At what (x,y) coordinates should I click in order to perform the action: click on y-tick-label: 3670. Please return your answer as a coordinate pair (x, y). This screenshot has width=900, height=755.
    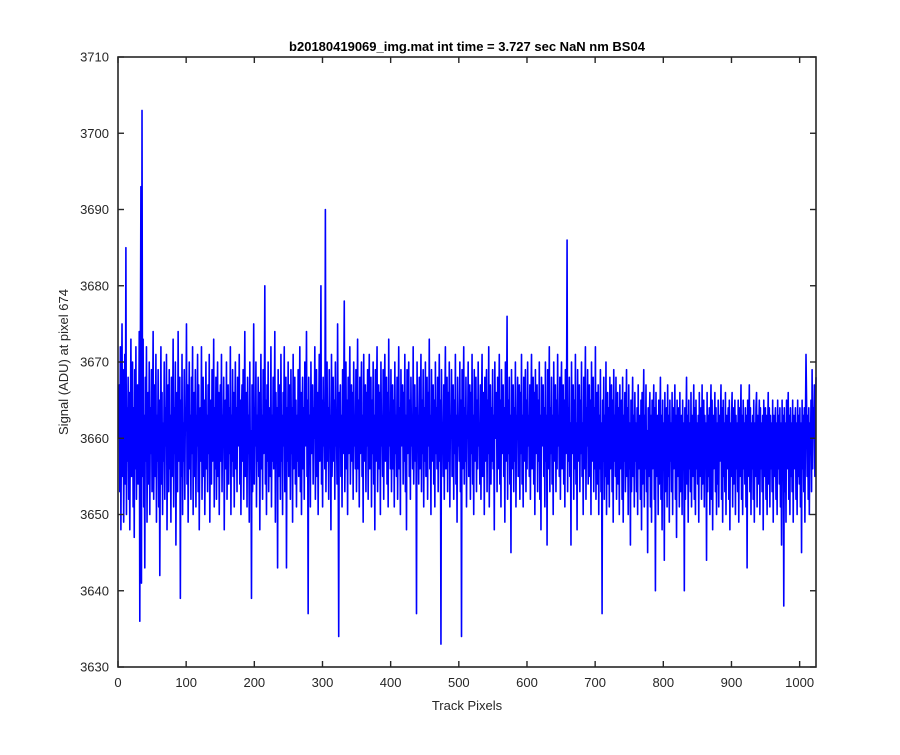
    Looking at the image, I should click on (94, 362).